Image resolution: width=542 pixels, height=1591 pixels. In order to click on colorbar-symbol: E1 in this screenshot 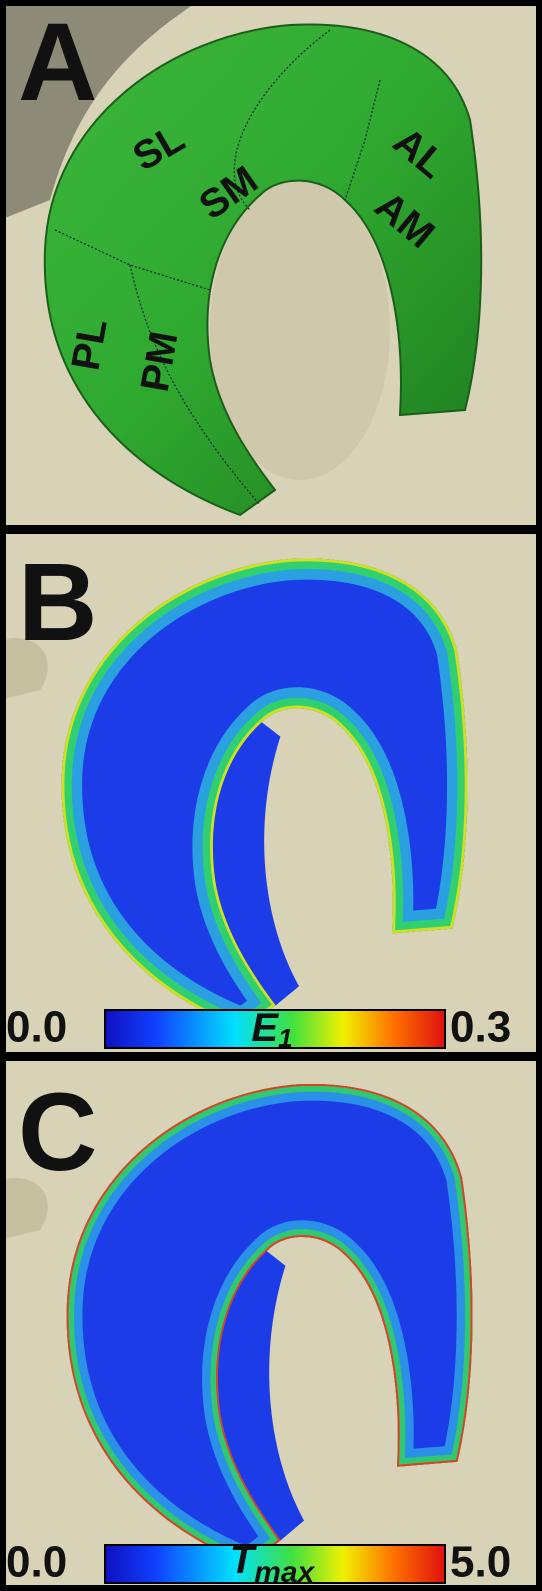, I will do `click(271, 1029)`.